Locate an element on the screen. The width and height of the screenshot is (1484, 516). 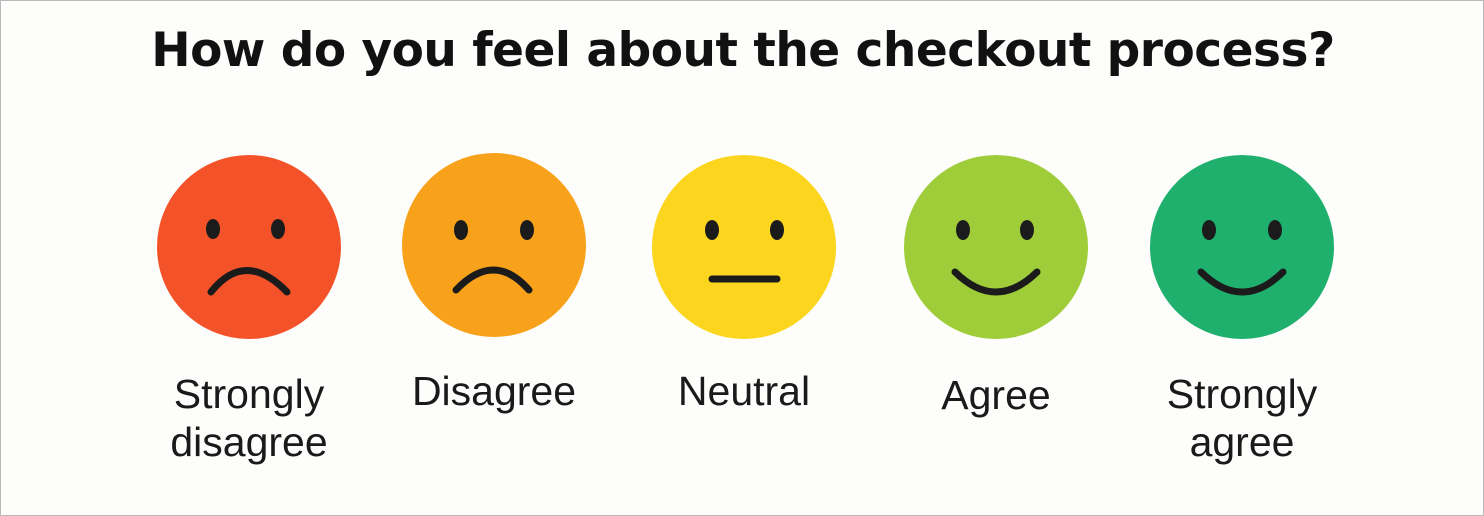
rating-label: Strongly agree is located at coordinates (1242, 418).